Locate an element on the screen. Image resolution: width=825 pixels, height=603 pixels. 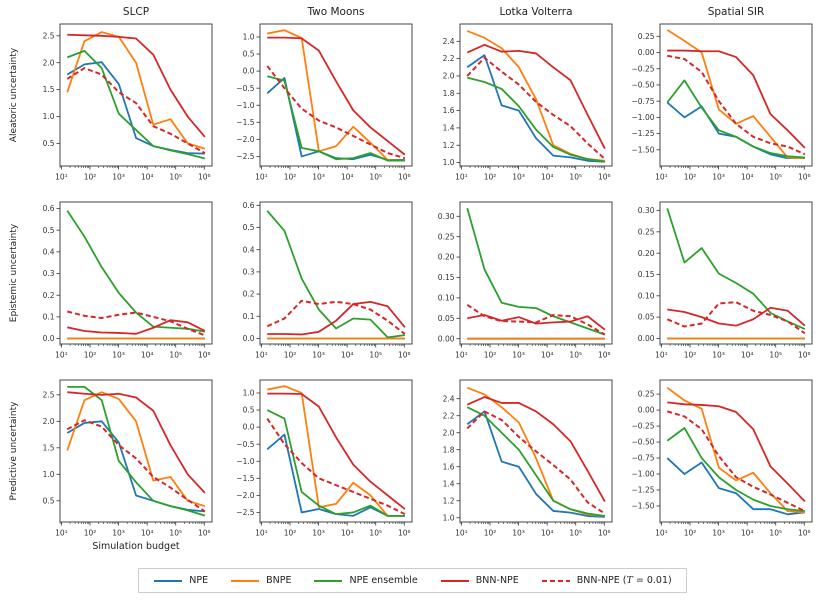
y-axis-label: Epistemic uncertainty is located at coordinates (14, 272).